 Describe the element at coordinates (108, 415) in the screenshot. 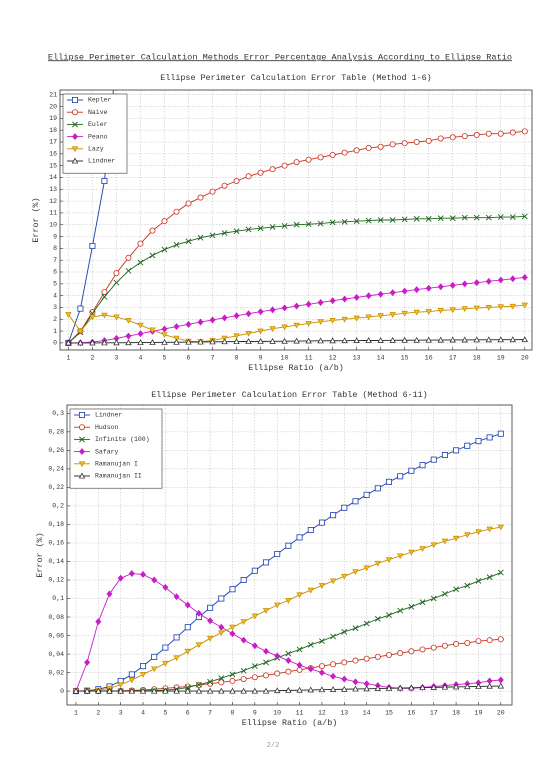

I see `legend-label: Lindner` at that location.